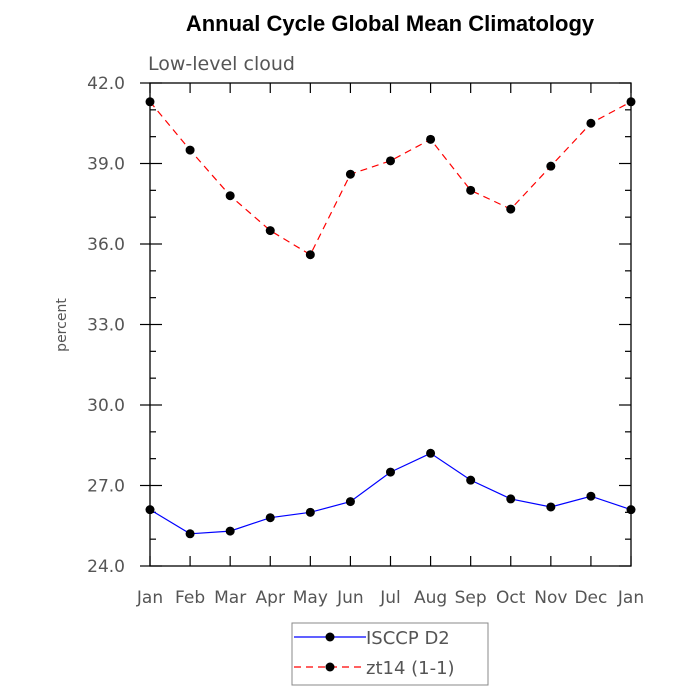 The height and width of the screenshot is (700, 700). What do you see at coordinates (106, 165) in the screenshot?
I see `y-tick-label: 39.0` at bounding box center [106, 165].